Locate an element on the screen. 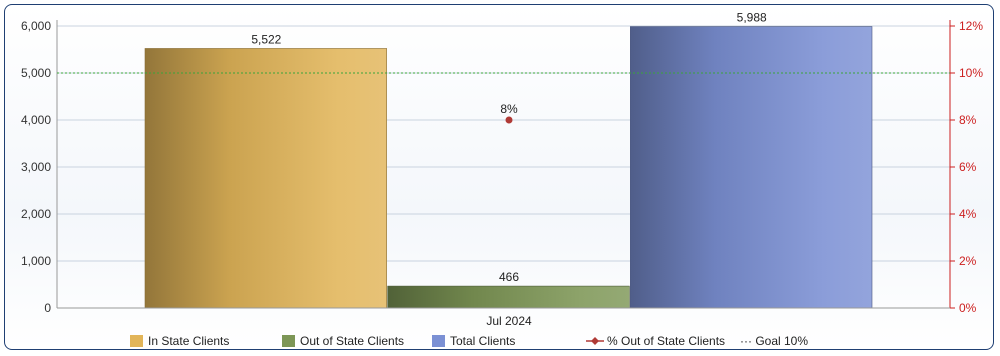 This screenshot has height=356, width=1000. bar-data-label: 5,522 is located at coordinates (266, 39).